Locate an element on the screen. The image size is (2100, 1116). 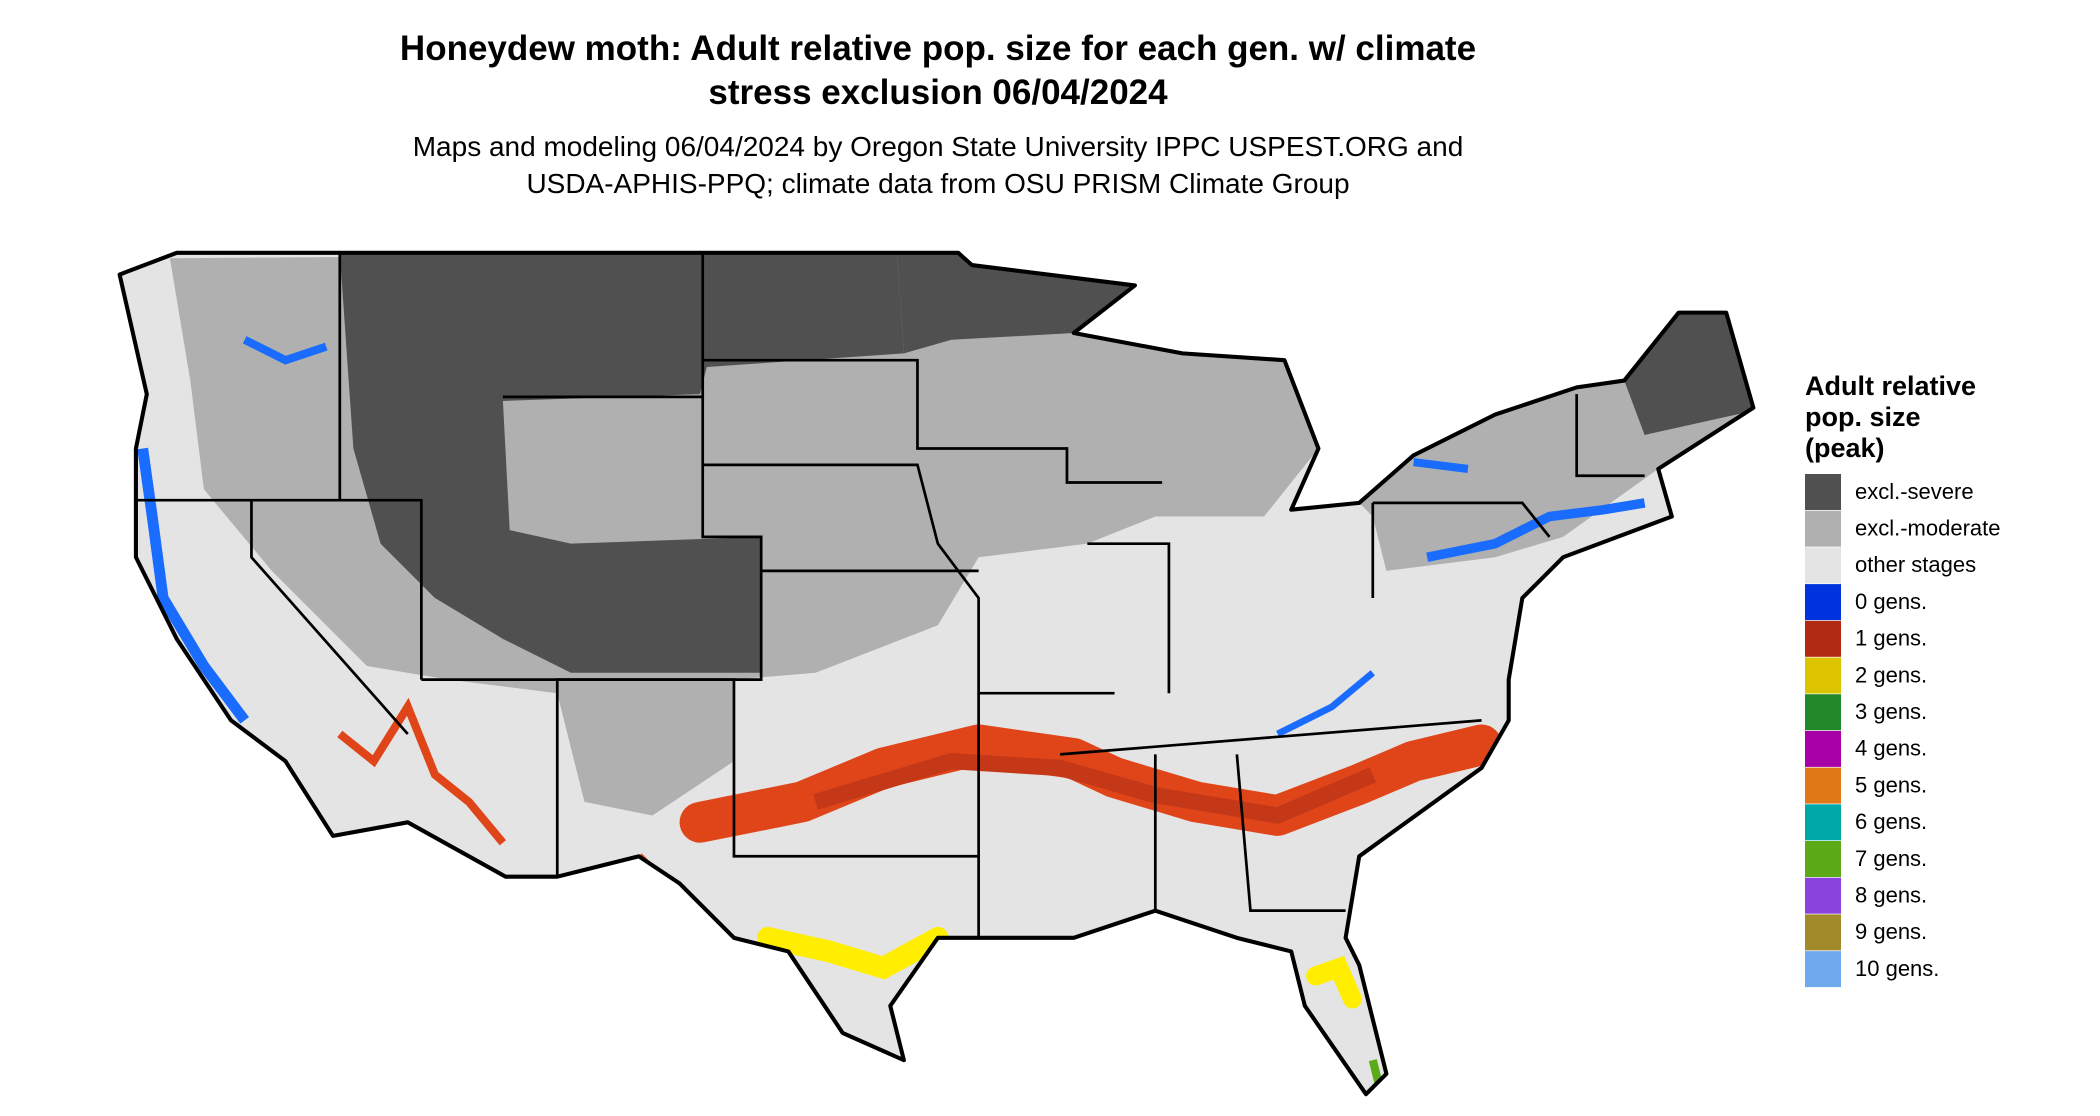
legend-label: 8 gens. is located at coordinates (1891, 895).